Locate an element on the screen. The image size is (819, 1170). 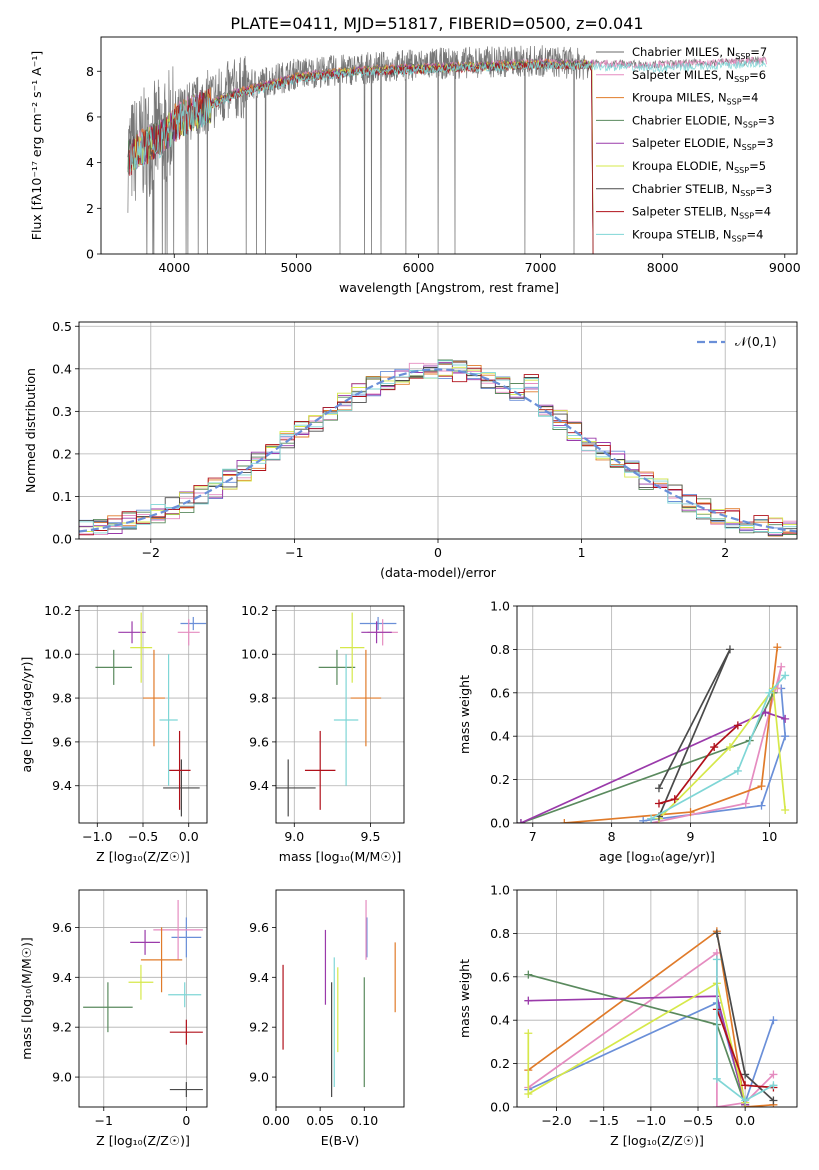
legend-entry: Salpeter ELODIE, NSSP=3 is located at coordinates (703, 144).